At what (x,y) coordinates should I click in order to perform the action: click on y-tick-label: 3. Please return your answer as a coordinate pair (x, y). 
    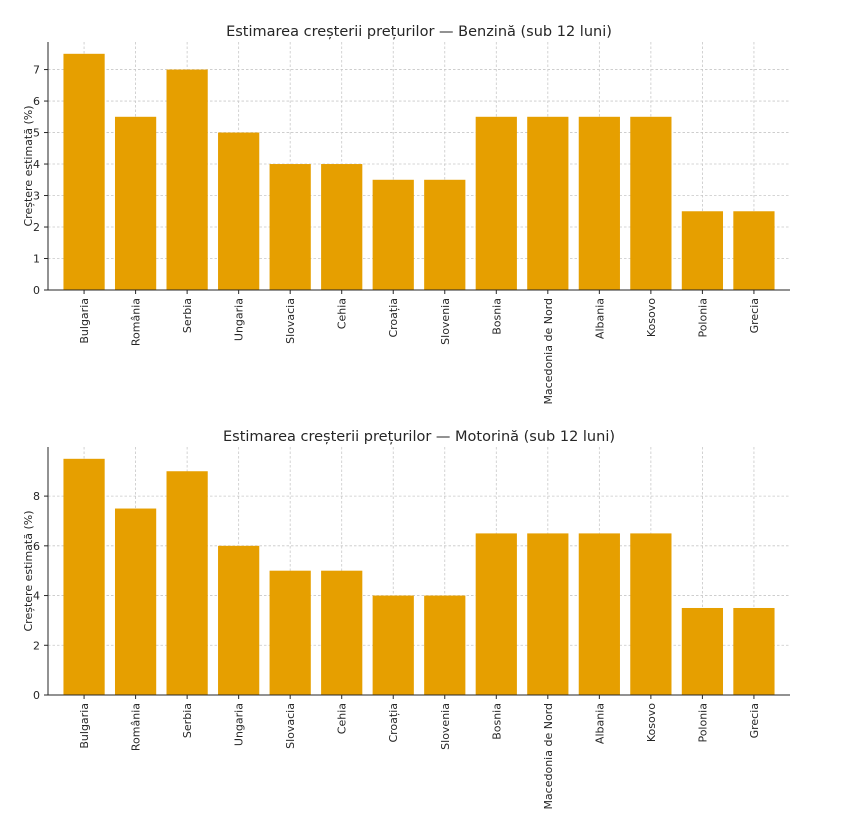
    Looking at the image, I should click on (36, 196).